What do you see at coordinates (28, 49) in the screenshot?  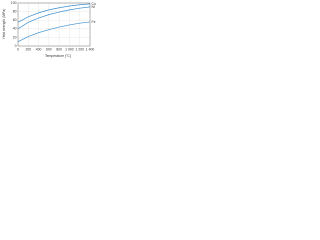 I see `x-tick-label: 200` at bounding box center [28, 49].